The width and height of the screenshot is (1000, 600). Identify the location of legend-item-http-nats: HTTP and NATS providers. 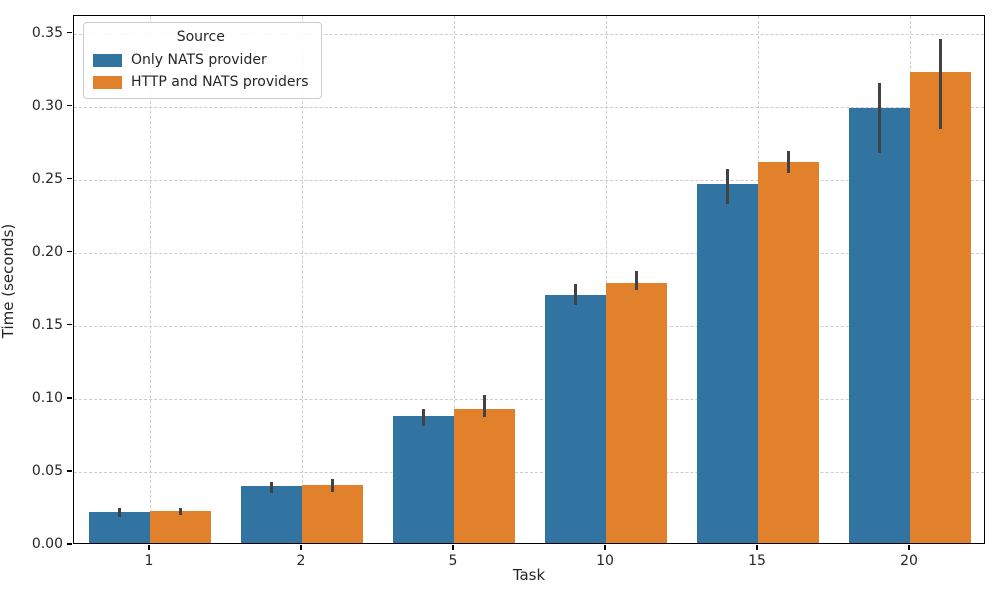
(201, 82).